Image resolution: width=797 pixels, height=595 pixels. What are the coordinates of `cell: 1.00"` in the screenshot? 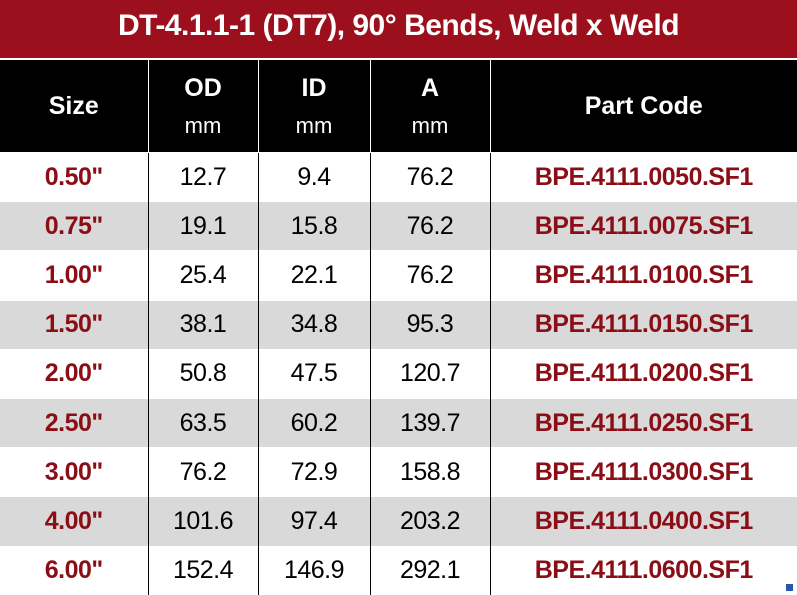 It's located at (74, 275).